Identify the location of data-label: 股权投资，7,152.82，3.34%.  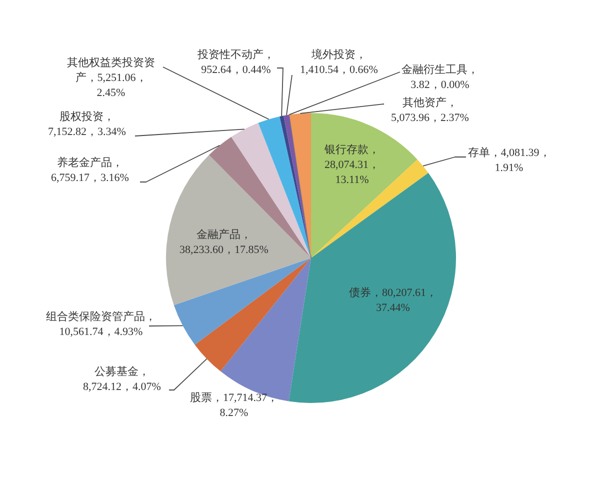
(87, 124).